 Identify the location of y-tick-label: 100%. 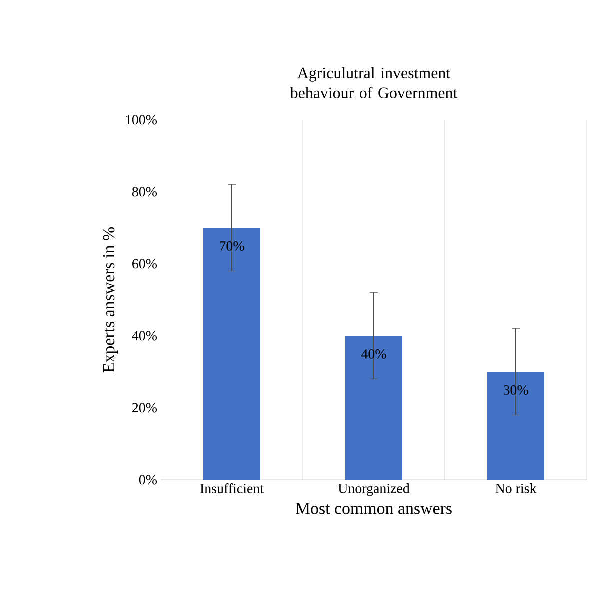
(142, 120).